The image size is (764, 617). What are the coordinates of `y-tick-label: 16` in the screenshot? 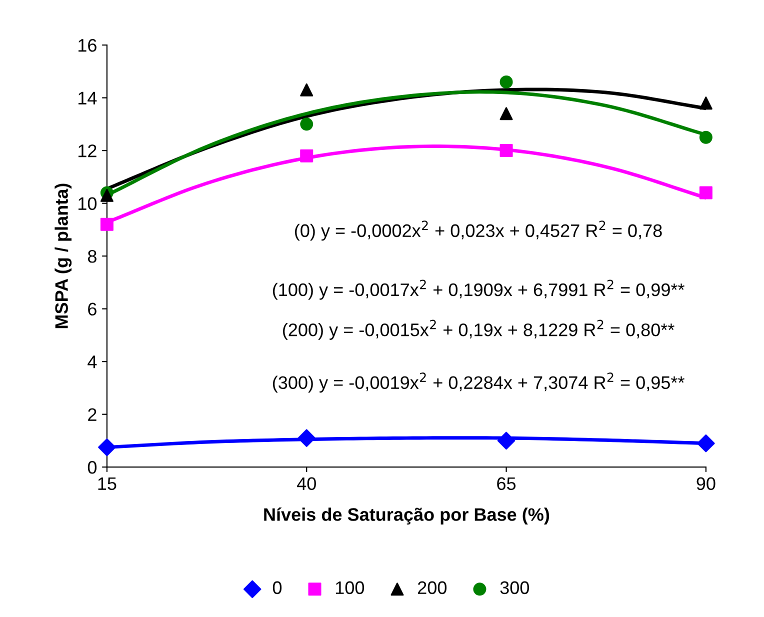 It's located at (87, 45).